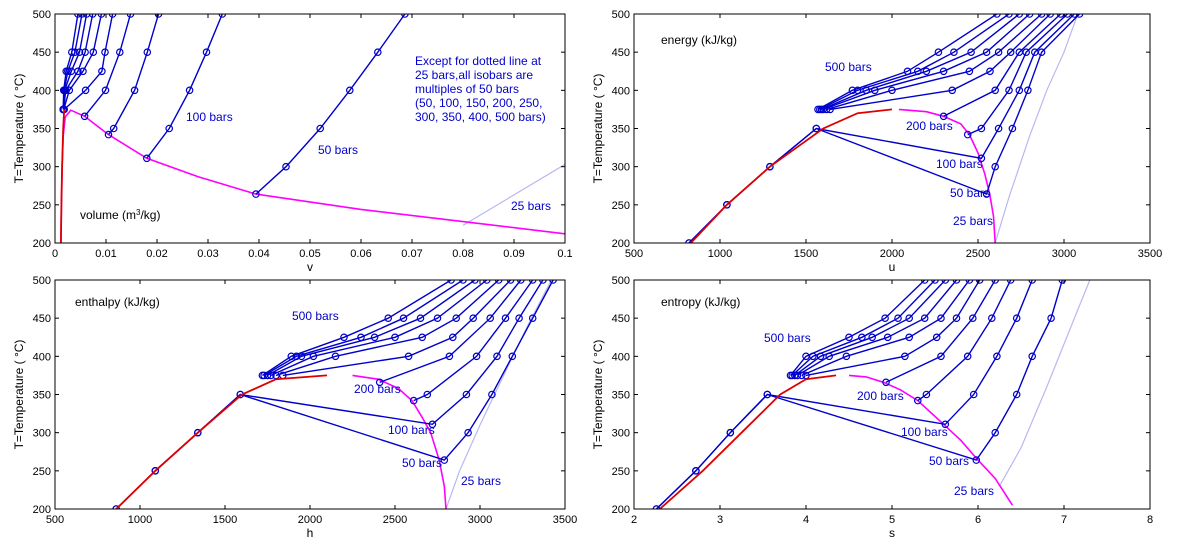 This screenshot has width=1200, height=543. I want to click on x-tick-label: 3000, so click(480, 520).